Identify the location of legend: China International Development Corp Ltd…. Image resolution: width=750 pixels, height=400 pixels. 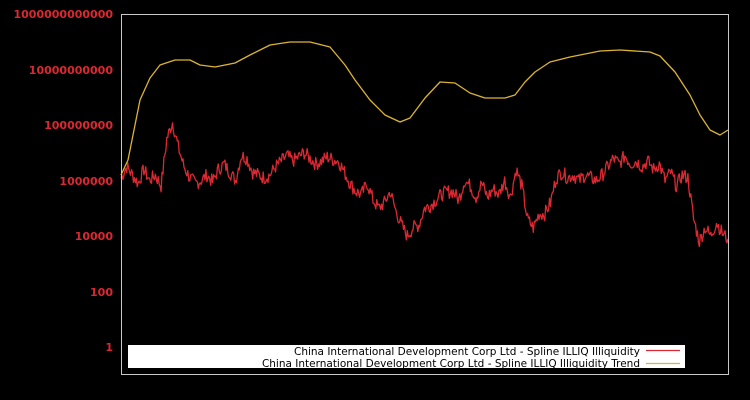
(406, 357).